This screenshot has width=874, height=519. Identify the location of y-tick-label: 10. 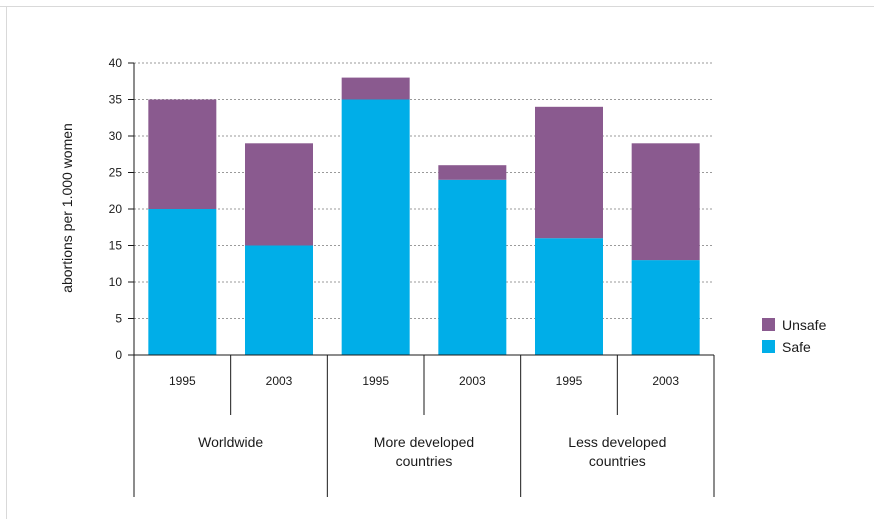
(116, 282).